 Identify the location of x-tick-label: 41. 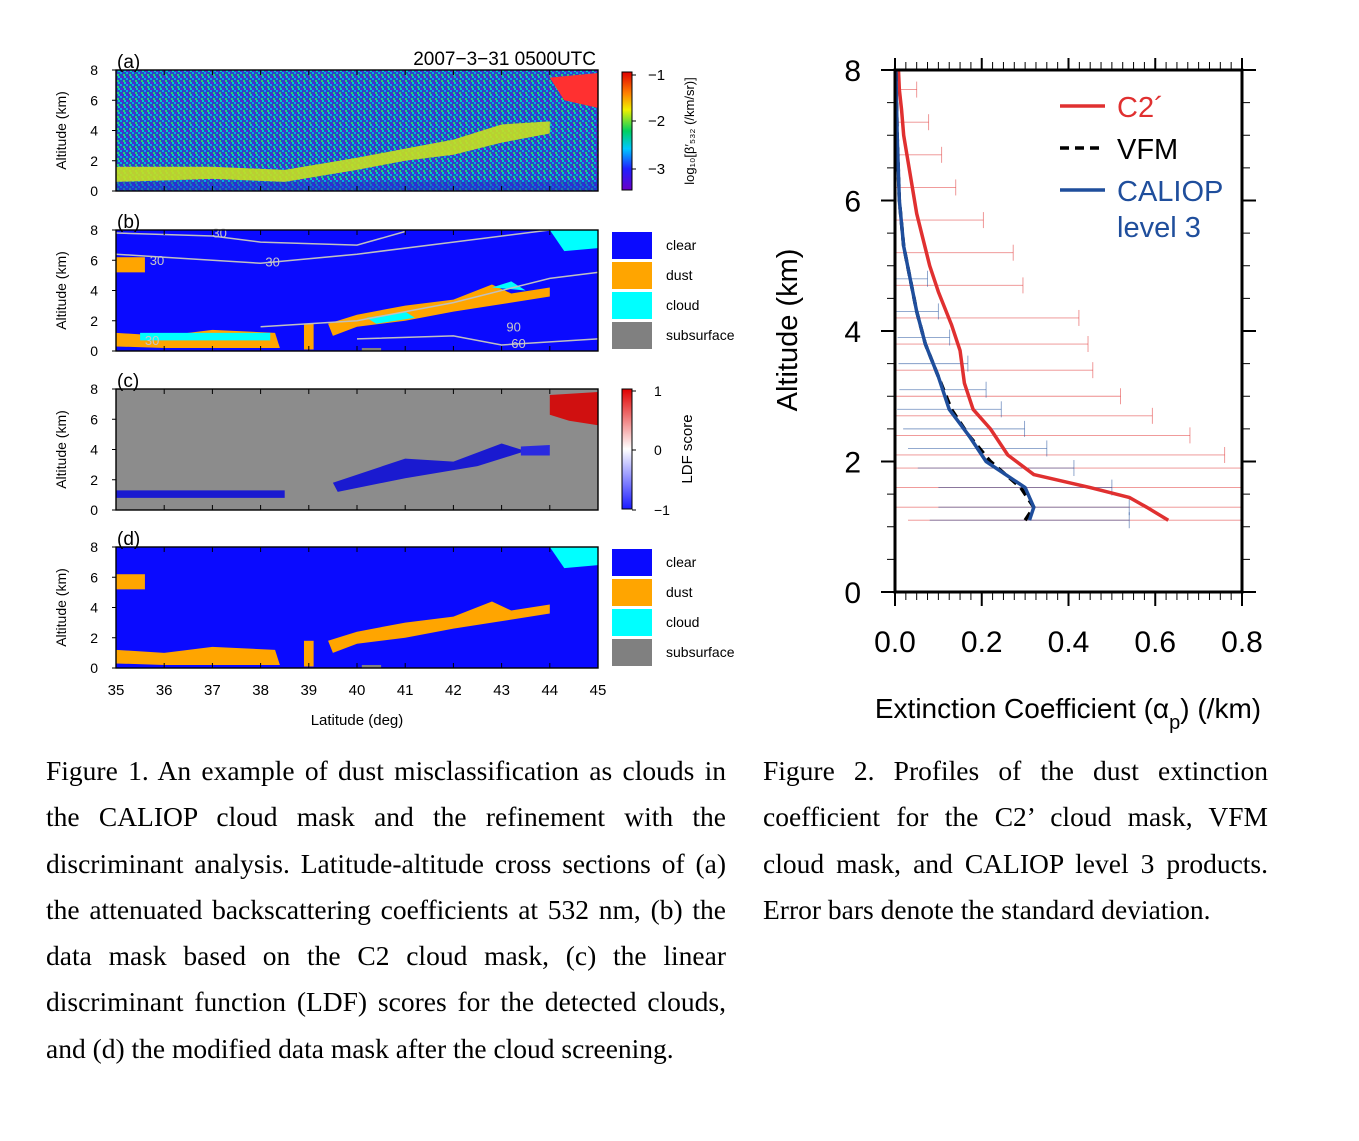
(405, 690).